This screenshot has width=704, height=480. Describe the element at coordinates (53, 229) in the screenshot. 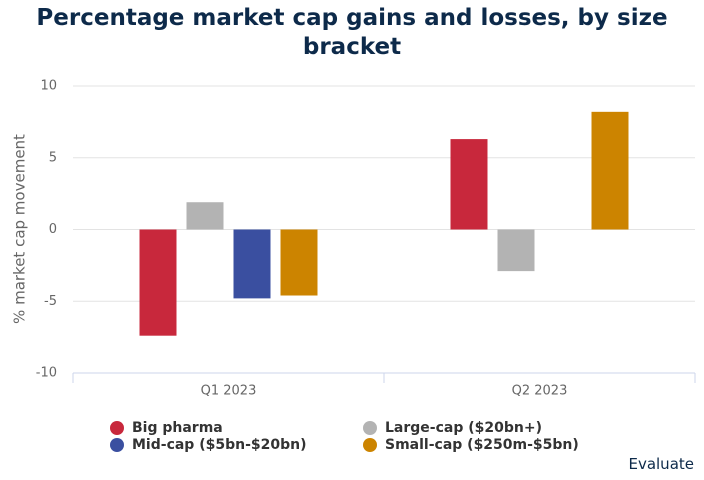

I see `y-tick-label: 0` at that location.